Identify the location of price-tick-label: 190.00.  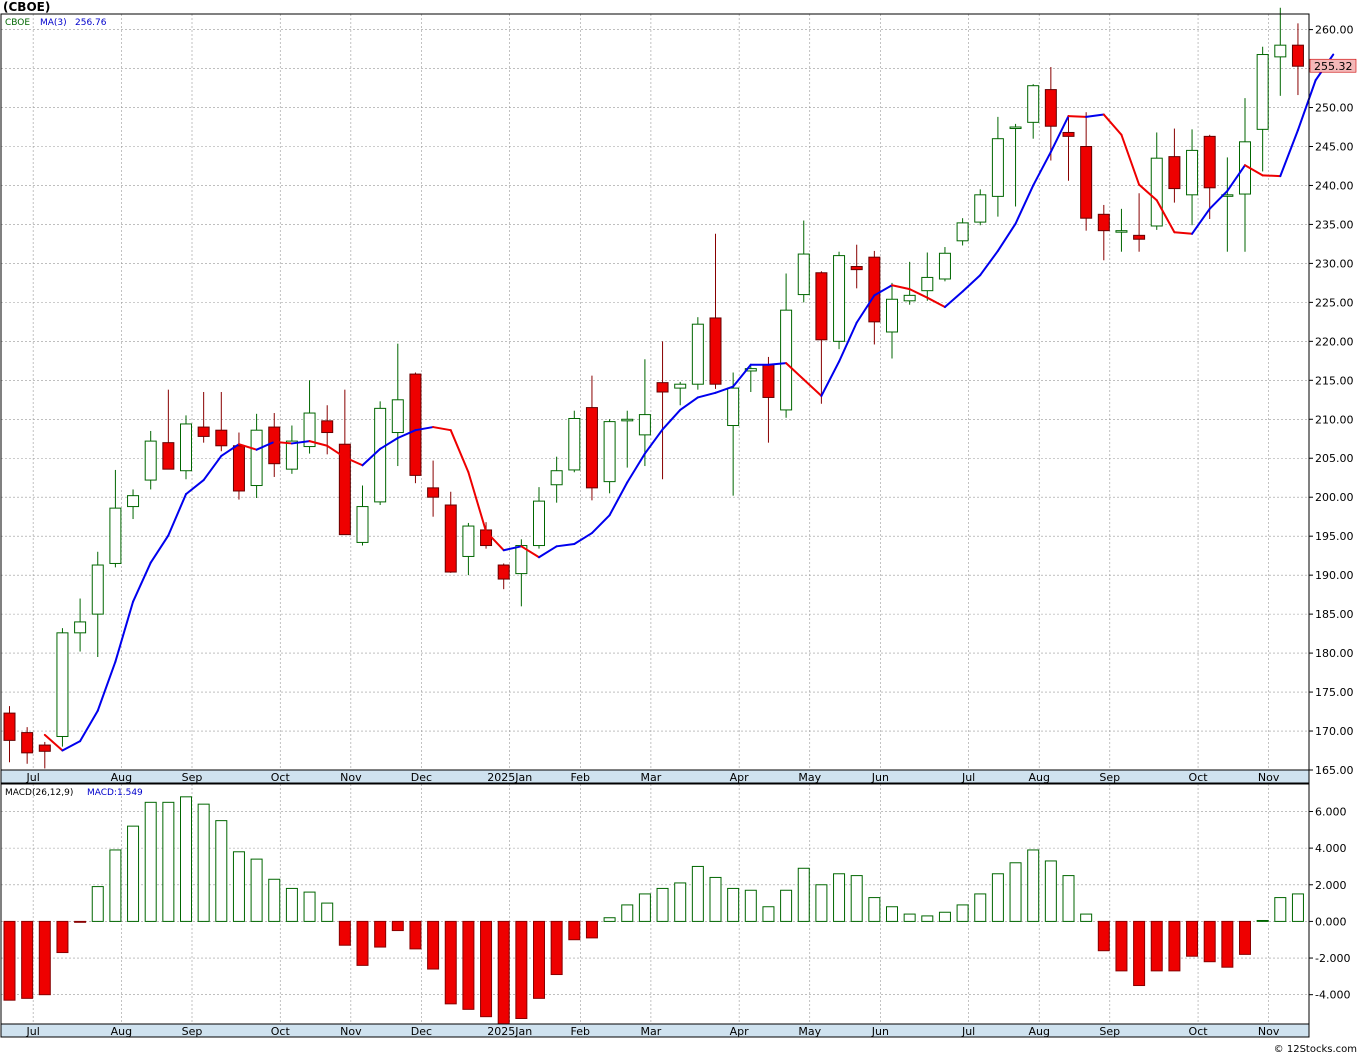
(1334, 575).